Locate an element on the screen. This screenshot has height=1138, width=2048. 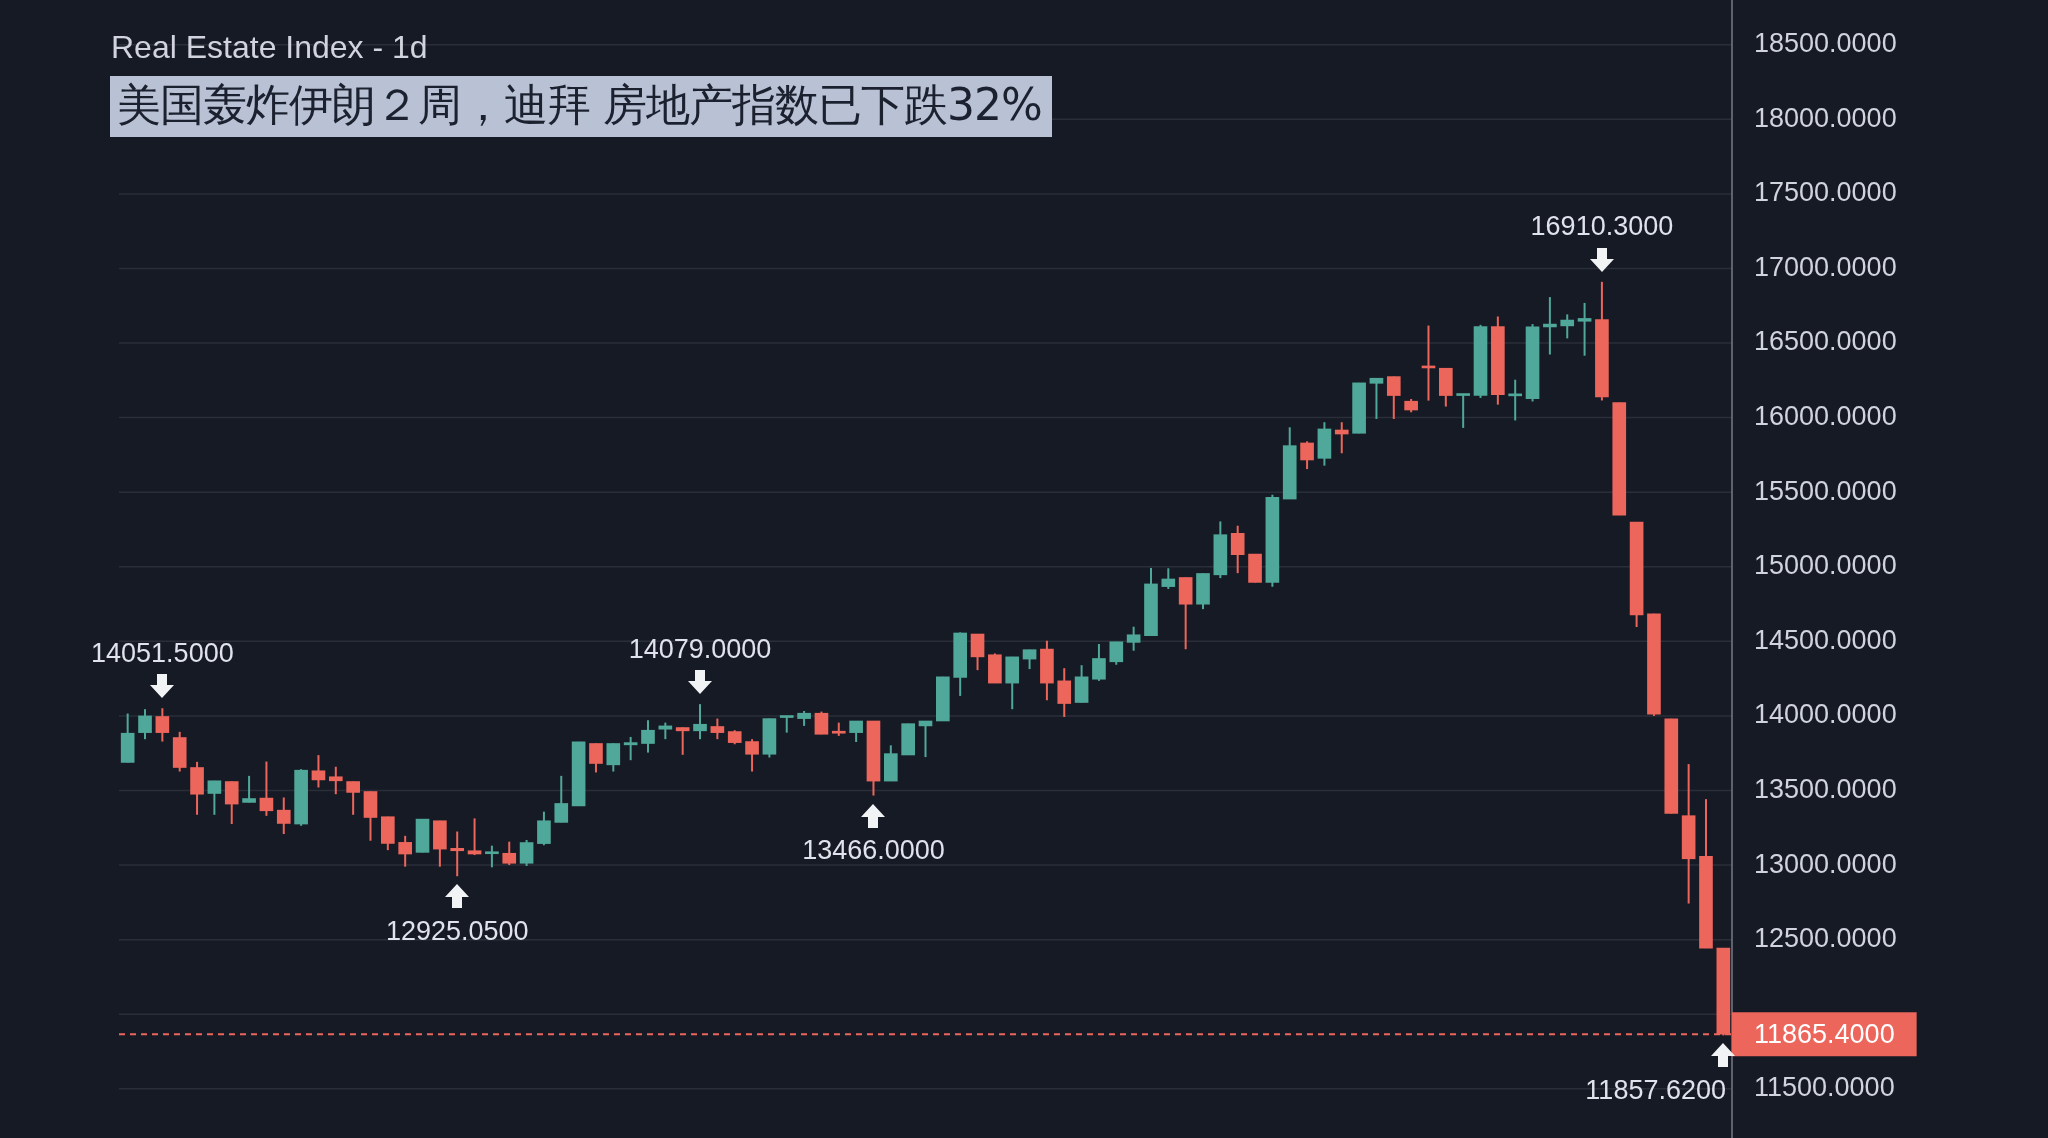
y-tick-label: 16500.0000 is located at coordinates (1825, 341).